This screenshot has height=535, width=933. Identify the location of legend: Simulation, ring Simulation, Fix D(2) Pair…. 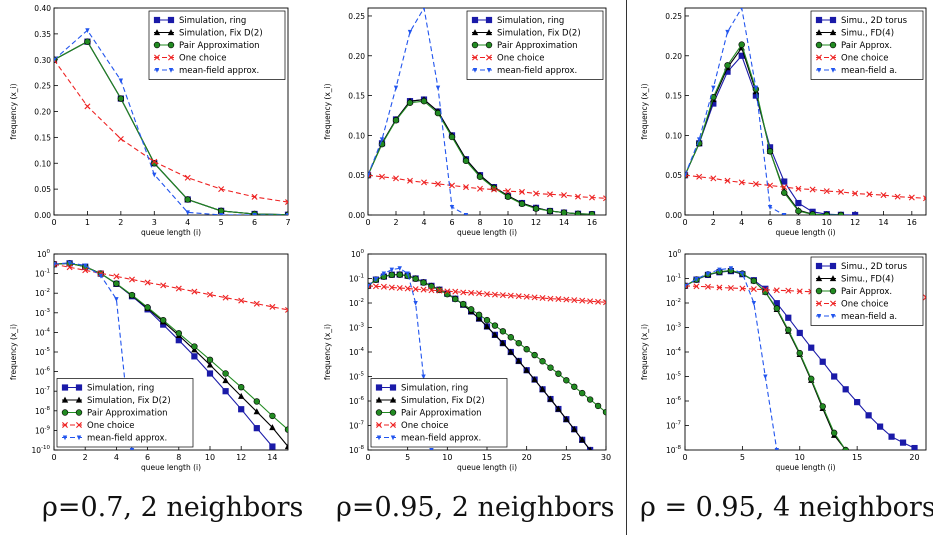
(125, 413).